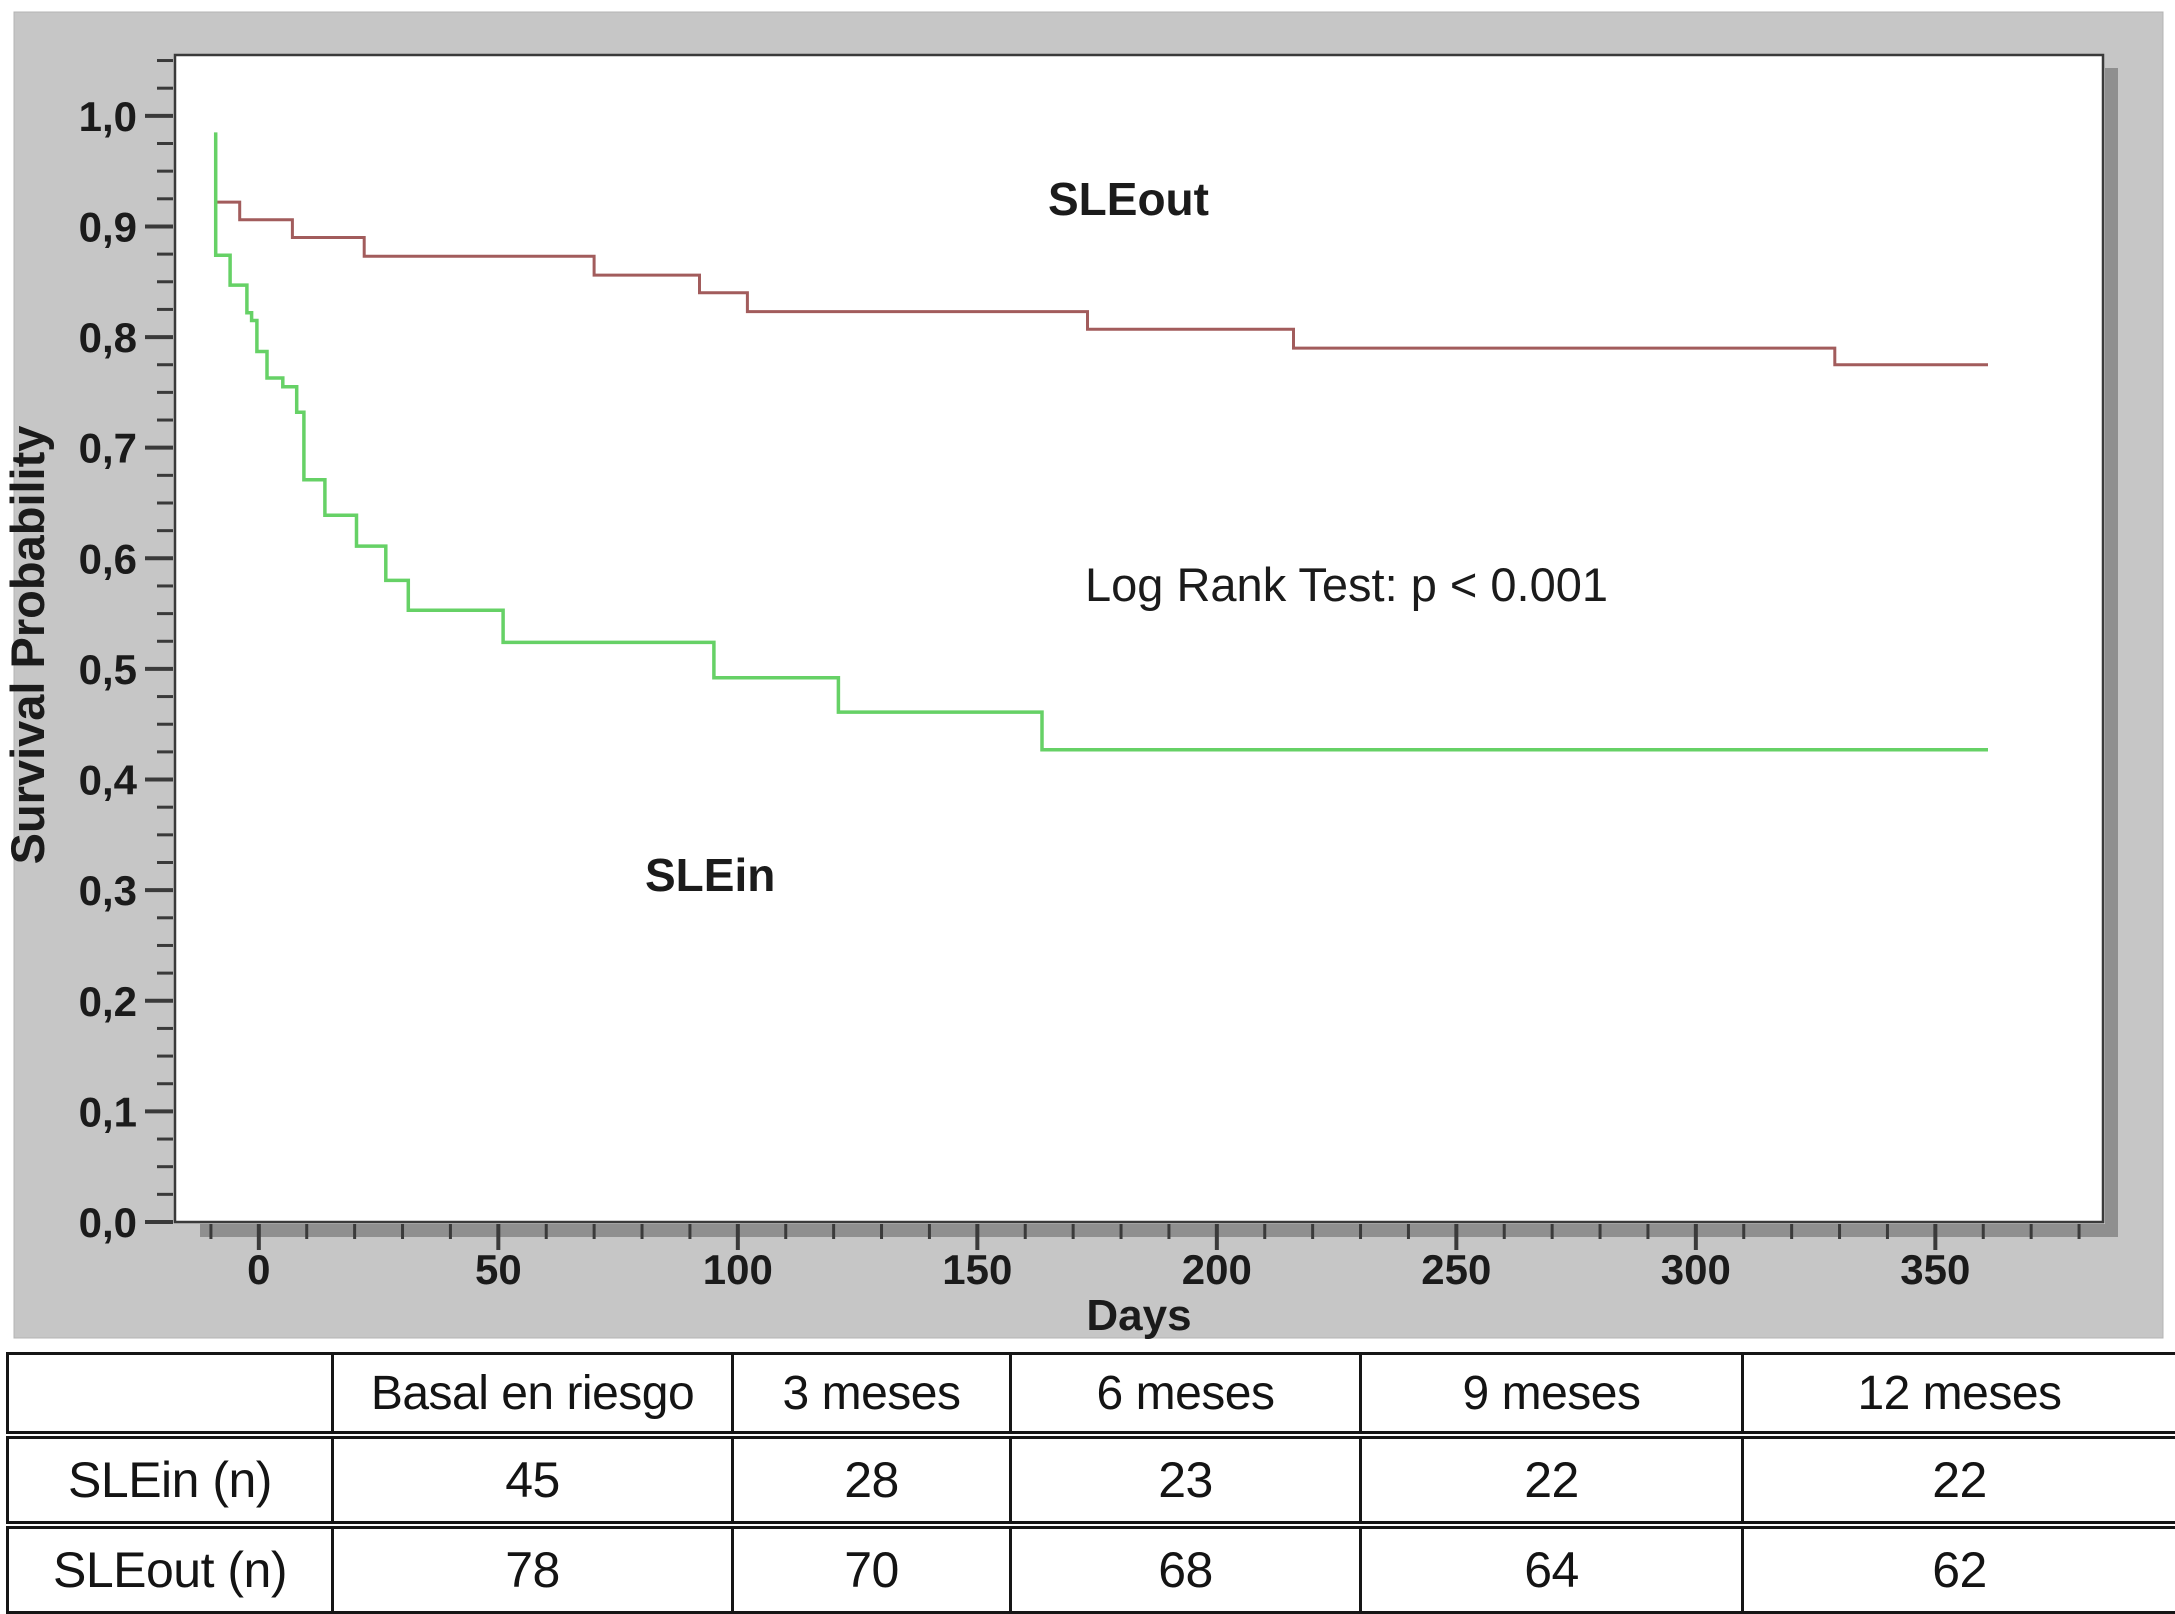 The width and height of the screenshot is (2175, 1614). Describe the element at coordinates (1552, 1395) in the screenshot. I see `col-header-9-meses: 9 meses` at that location.